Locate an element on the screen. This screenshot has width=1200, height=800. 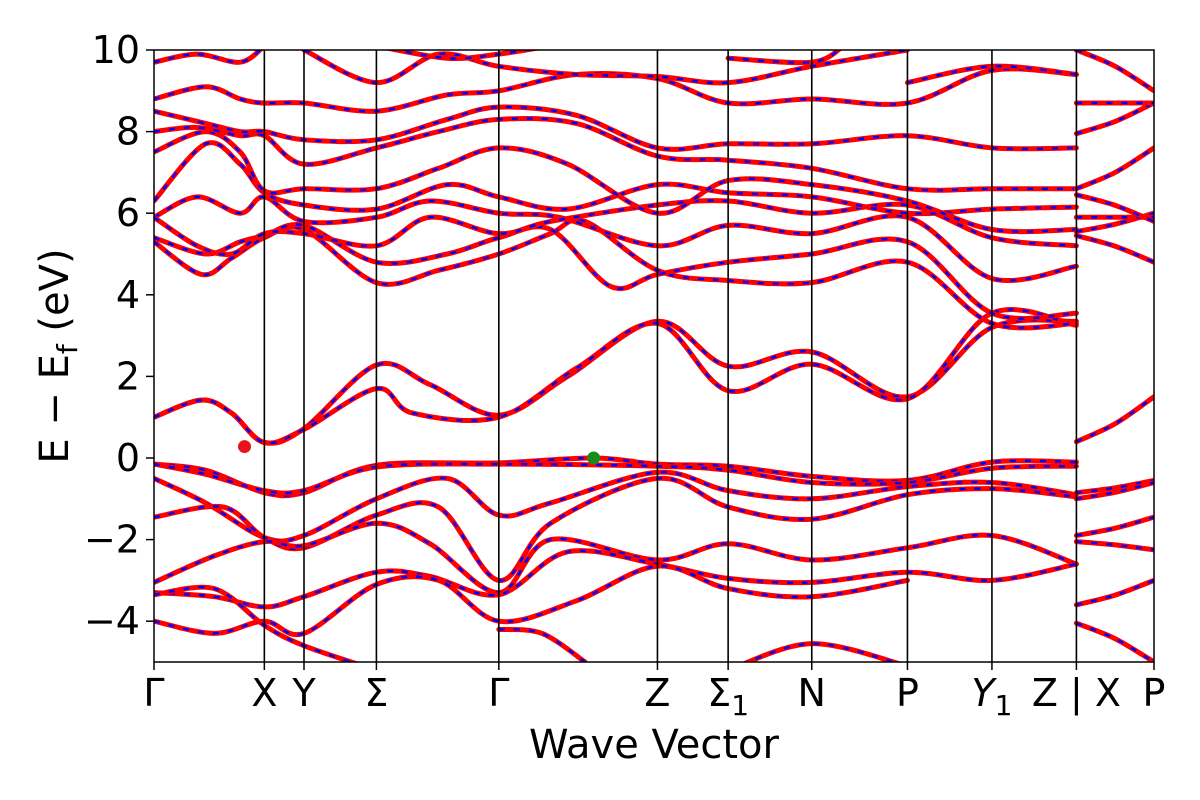
band-15-wannier is located at coordinates (615, 227).